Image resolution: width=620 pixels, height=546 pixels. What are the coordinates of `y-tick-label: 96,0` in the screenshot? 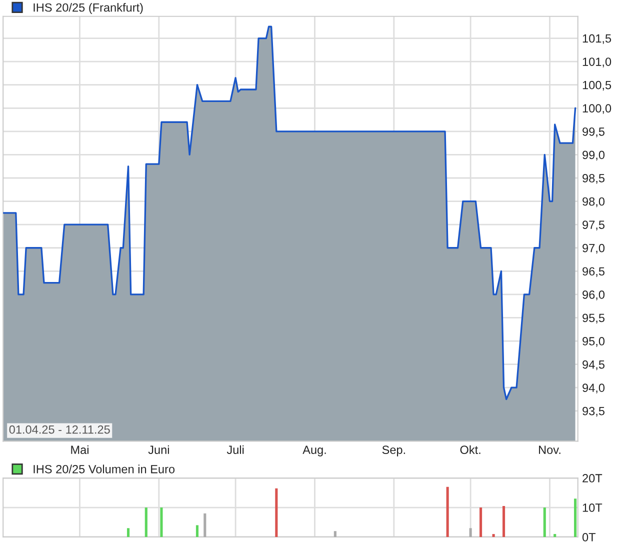 It's located at (593, 295).